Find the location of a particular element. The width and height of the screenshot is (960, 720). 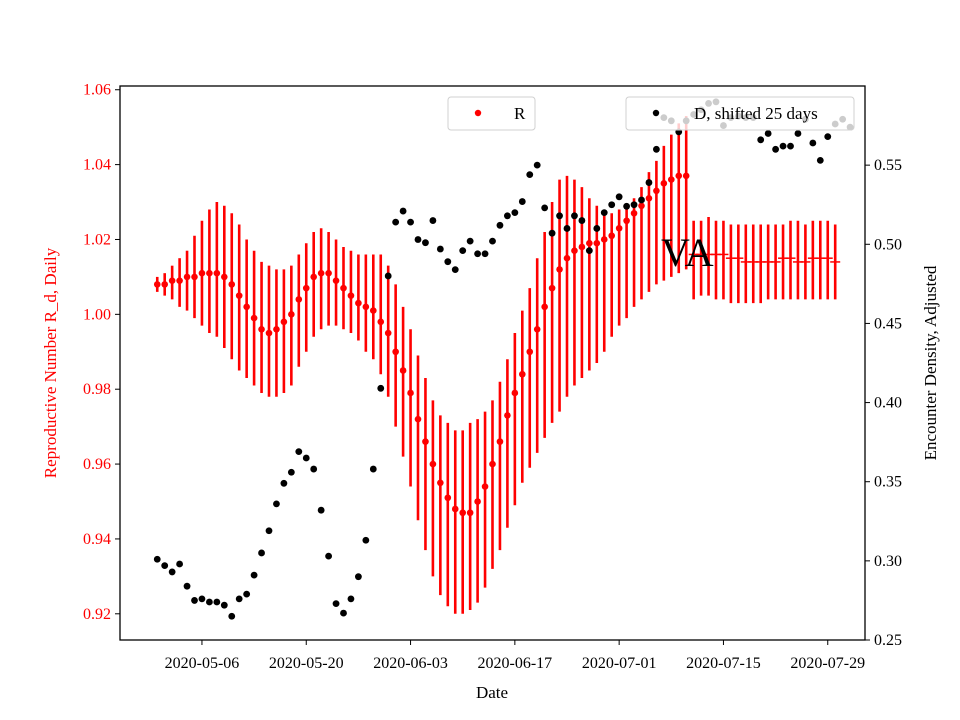

legend-r-box is located at coordinates (491, 113).